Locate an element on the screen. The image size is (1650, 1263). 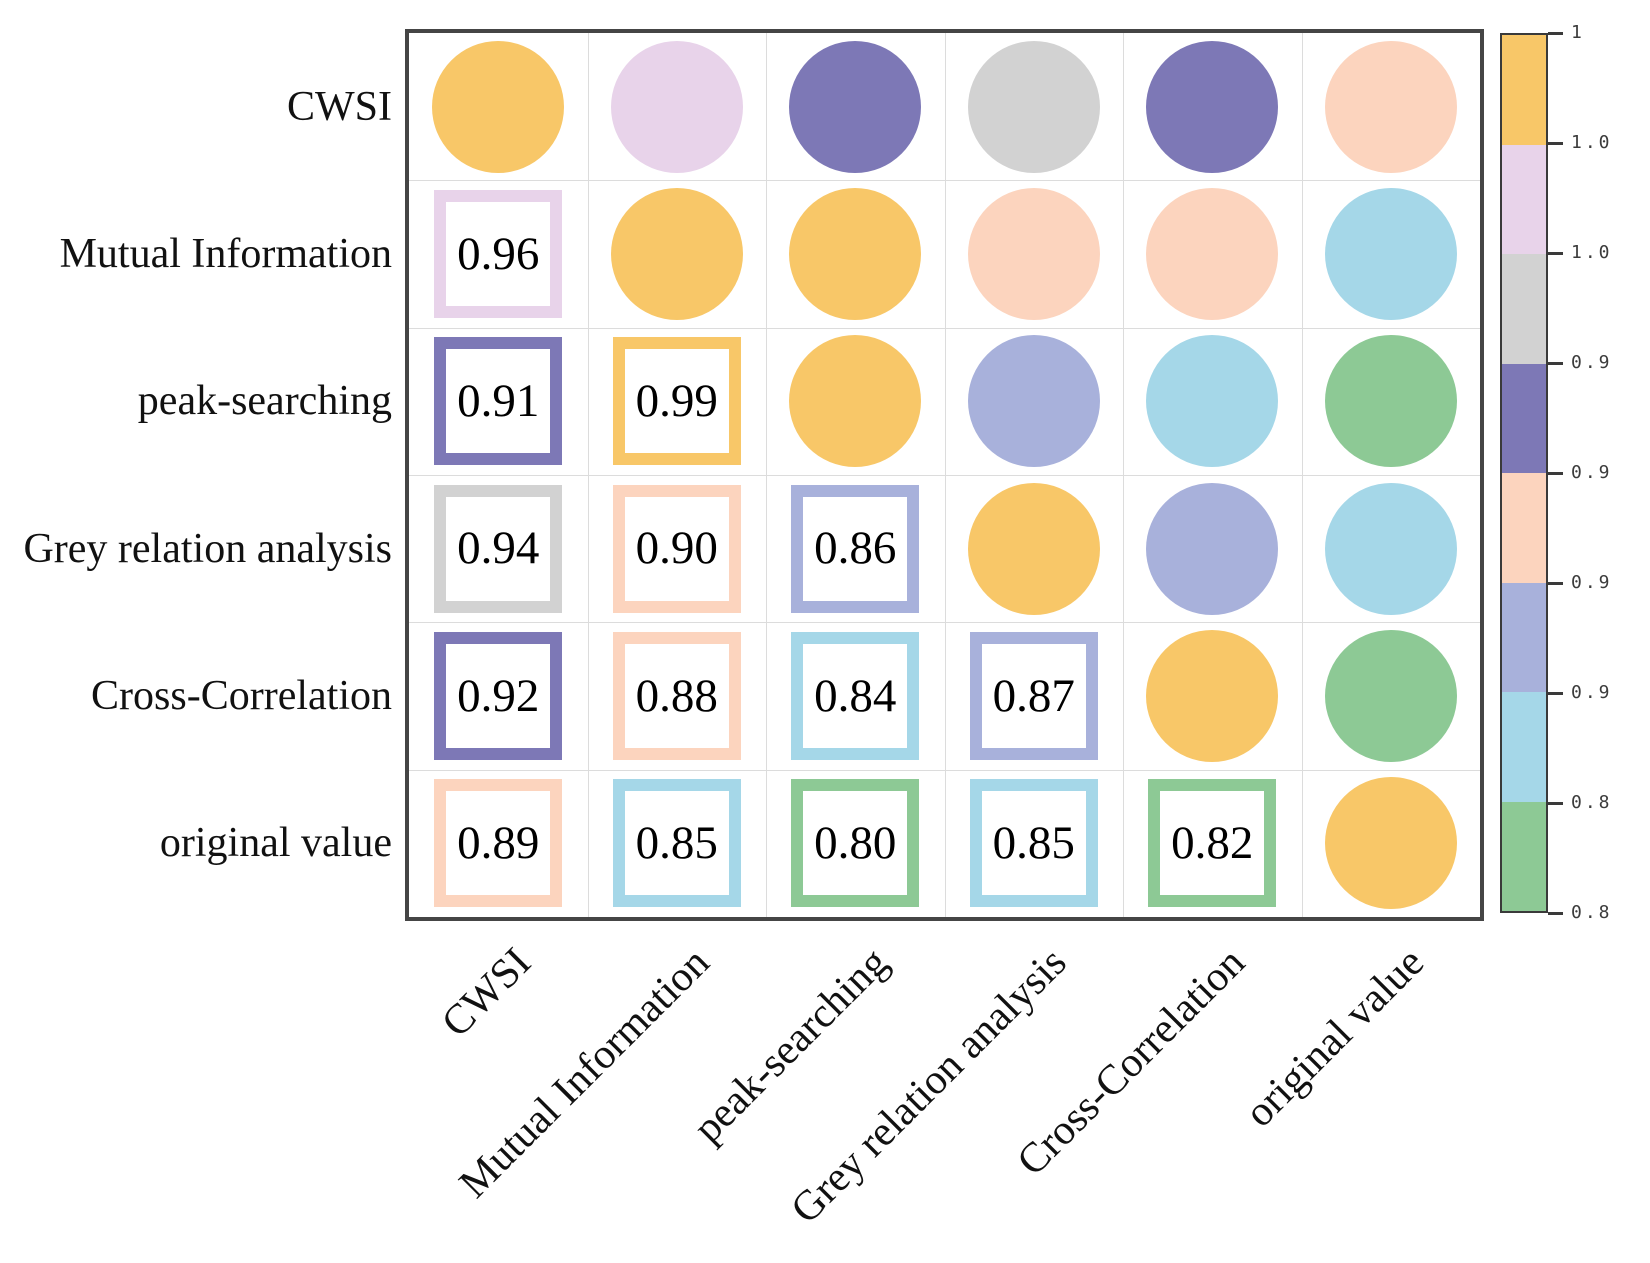
y-tick-label: Mutual Information is located at coordinates (225, 254).